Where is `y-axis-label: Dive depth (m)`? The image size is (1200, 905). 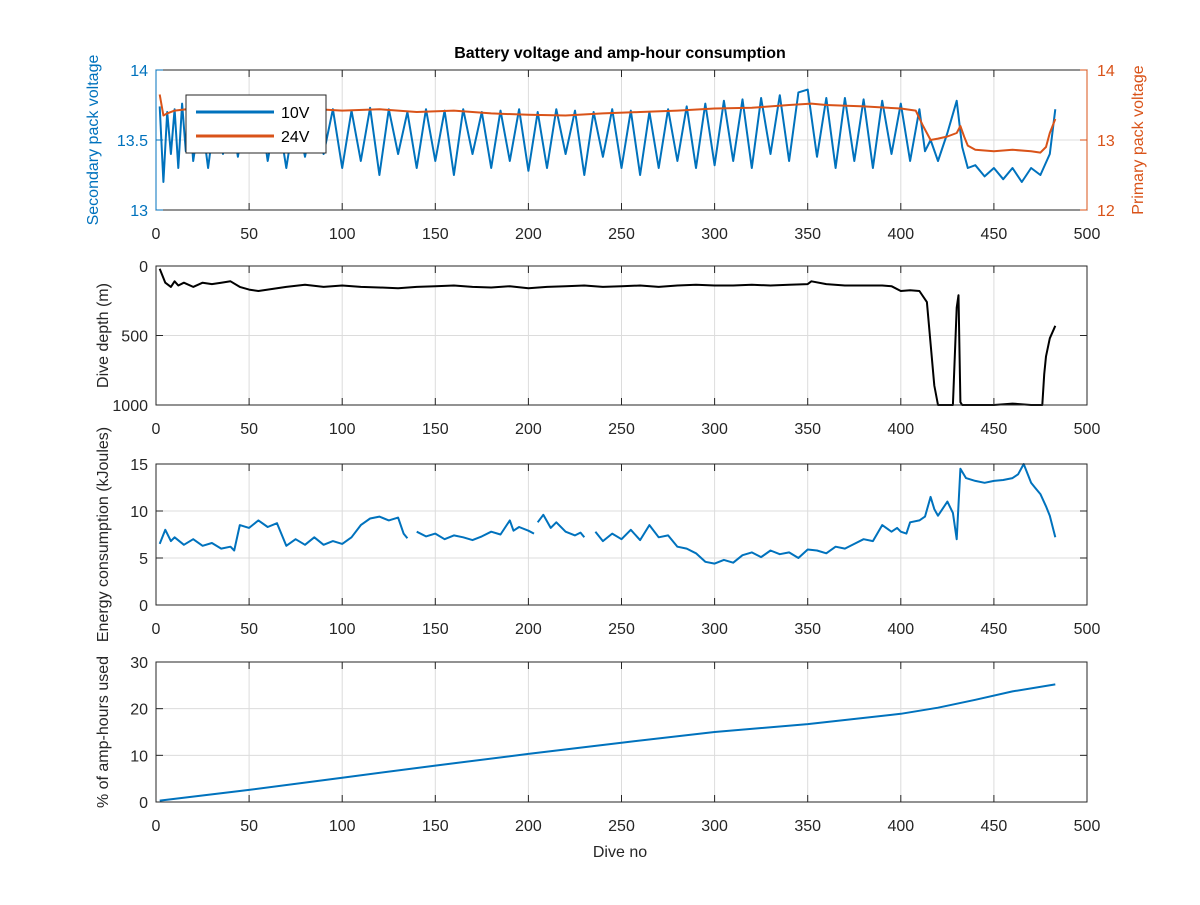 y-axis-label: Dive depth (m) is located at coordinates (103, 335).